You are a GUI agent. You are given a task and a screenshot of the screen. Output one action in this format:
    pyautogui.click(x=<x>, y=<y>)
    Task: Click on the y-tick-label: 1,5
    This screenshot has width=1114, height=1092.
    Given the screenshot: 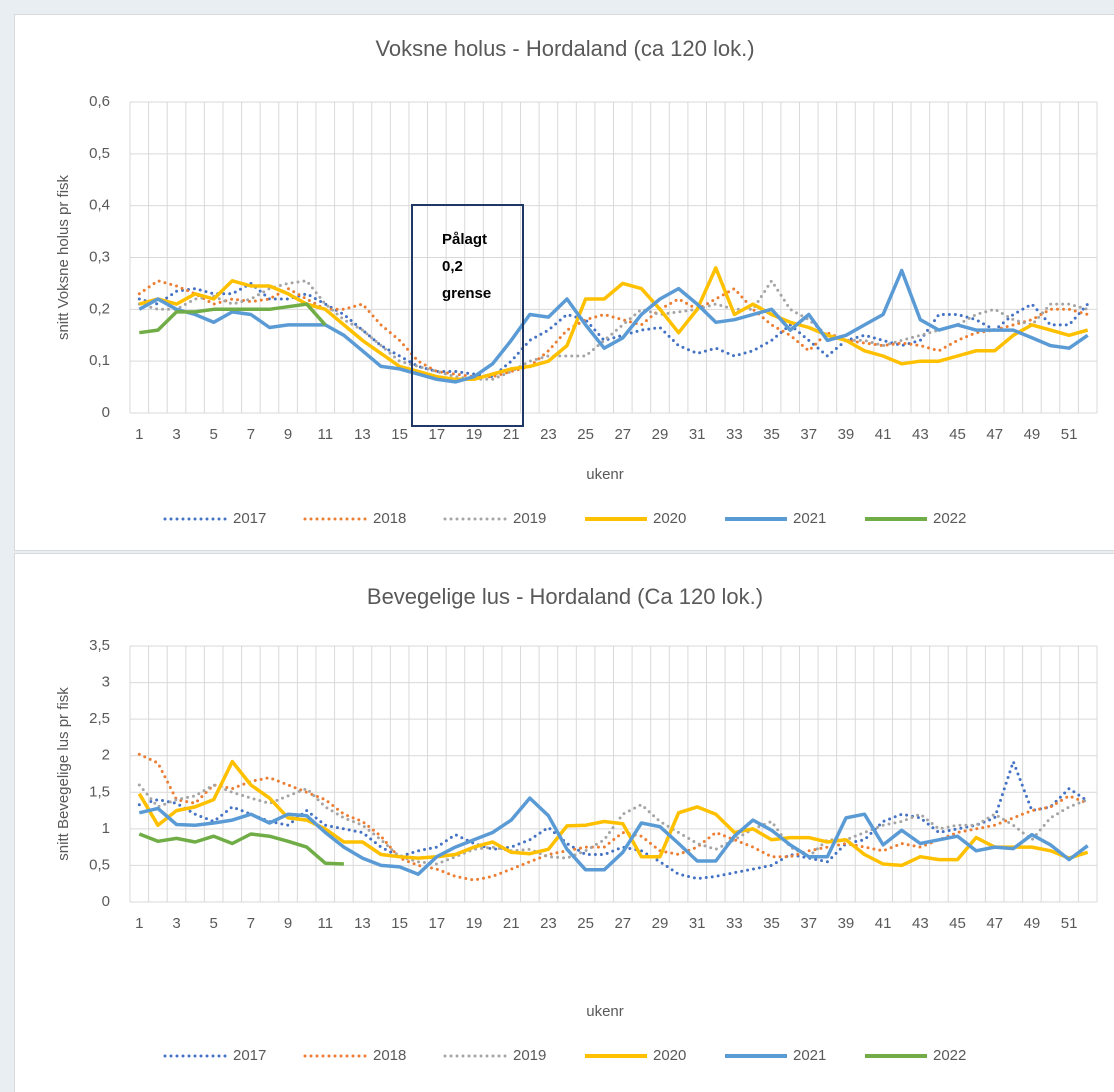 What is the action you would take?
    pyautogui.click(x=99, y=791)
    